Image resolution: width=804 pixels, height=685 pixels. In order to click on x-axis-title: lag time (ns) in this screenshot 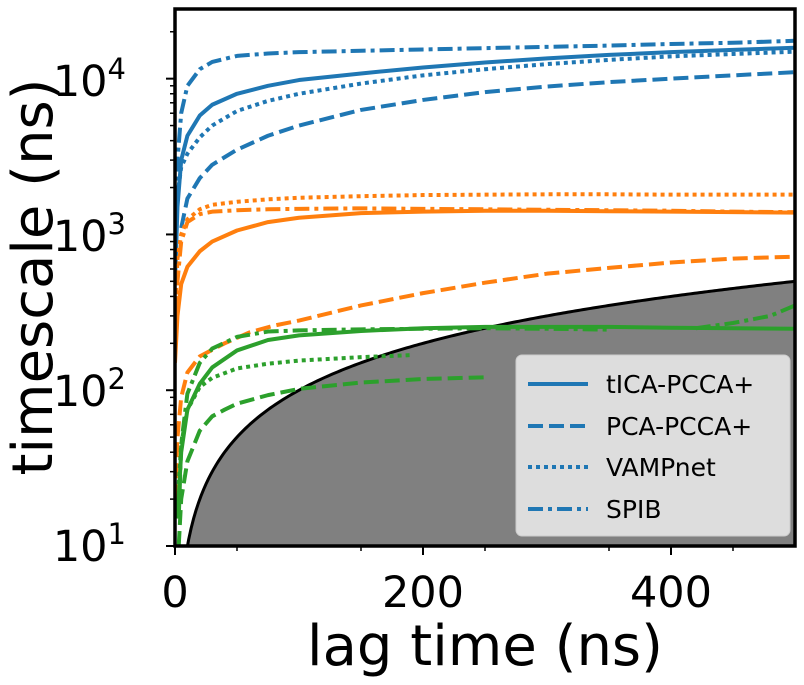, I will do `click(485, 646)`.